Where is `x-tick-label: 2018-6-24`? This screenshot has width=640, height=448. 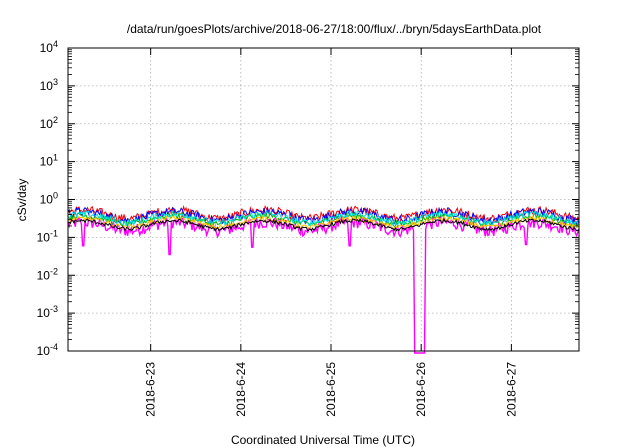
x-tick-label: 2018-6-24 is located at coordinates (241, 389).